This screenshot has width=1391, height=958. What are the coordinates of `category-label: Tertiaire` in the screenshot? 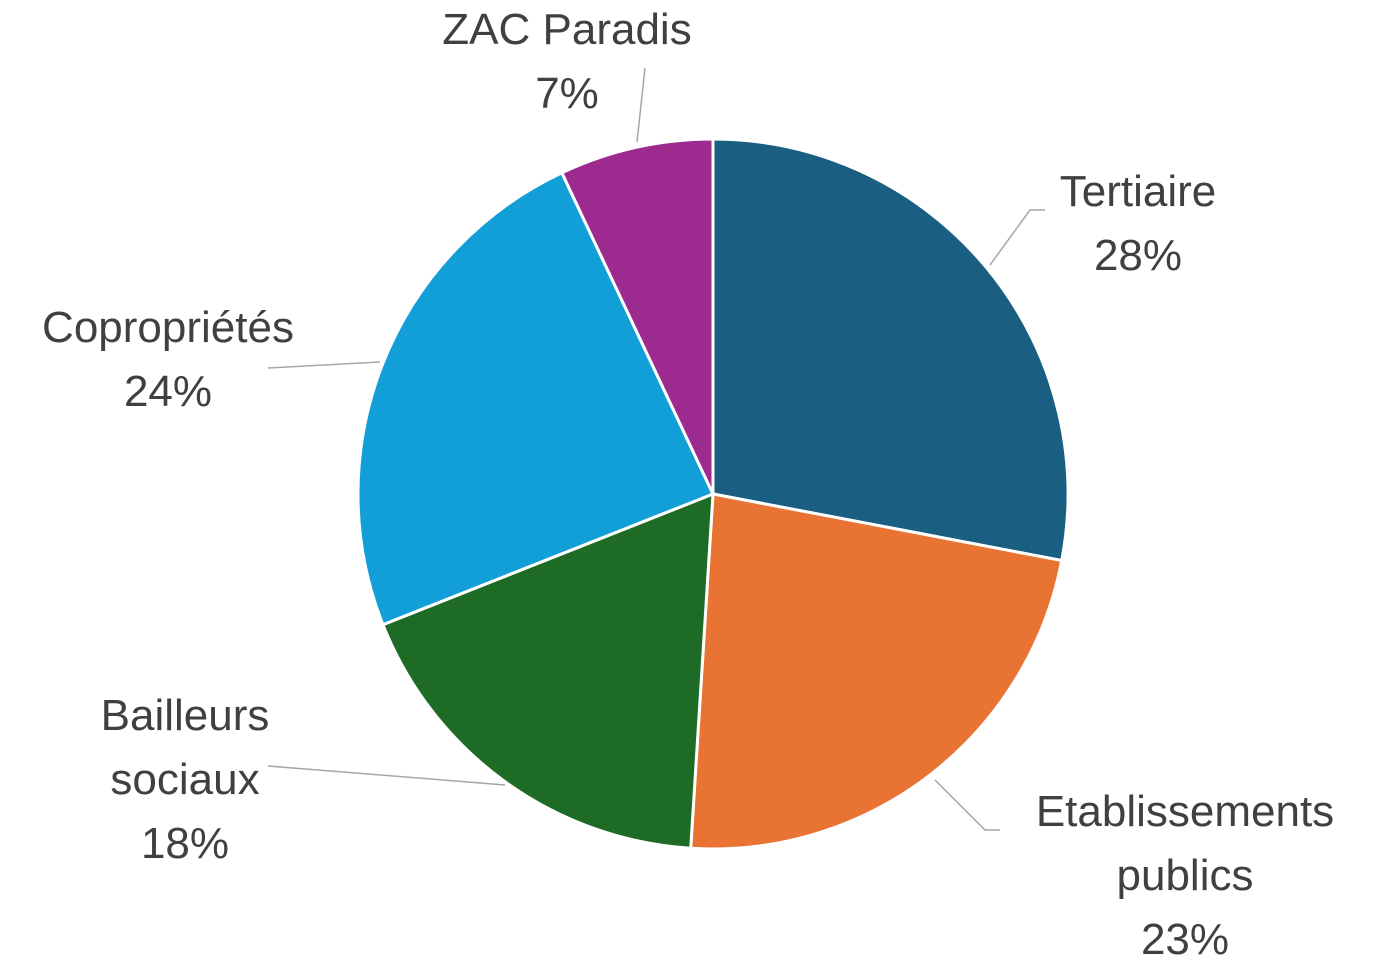 It's located at (1138, 191).